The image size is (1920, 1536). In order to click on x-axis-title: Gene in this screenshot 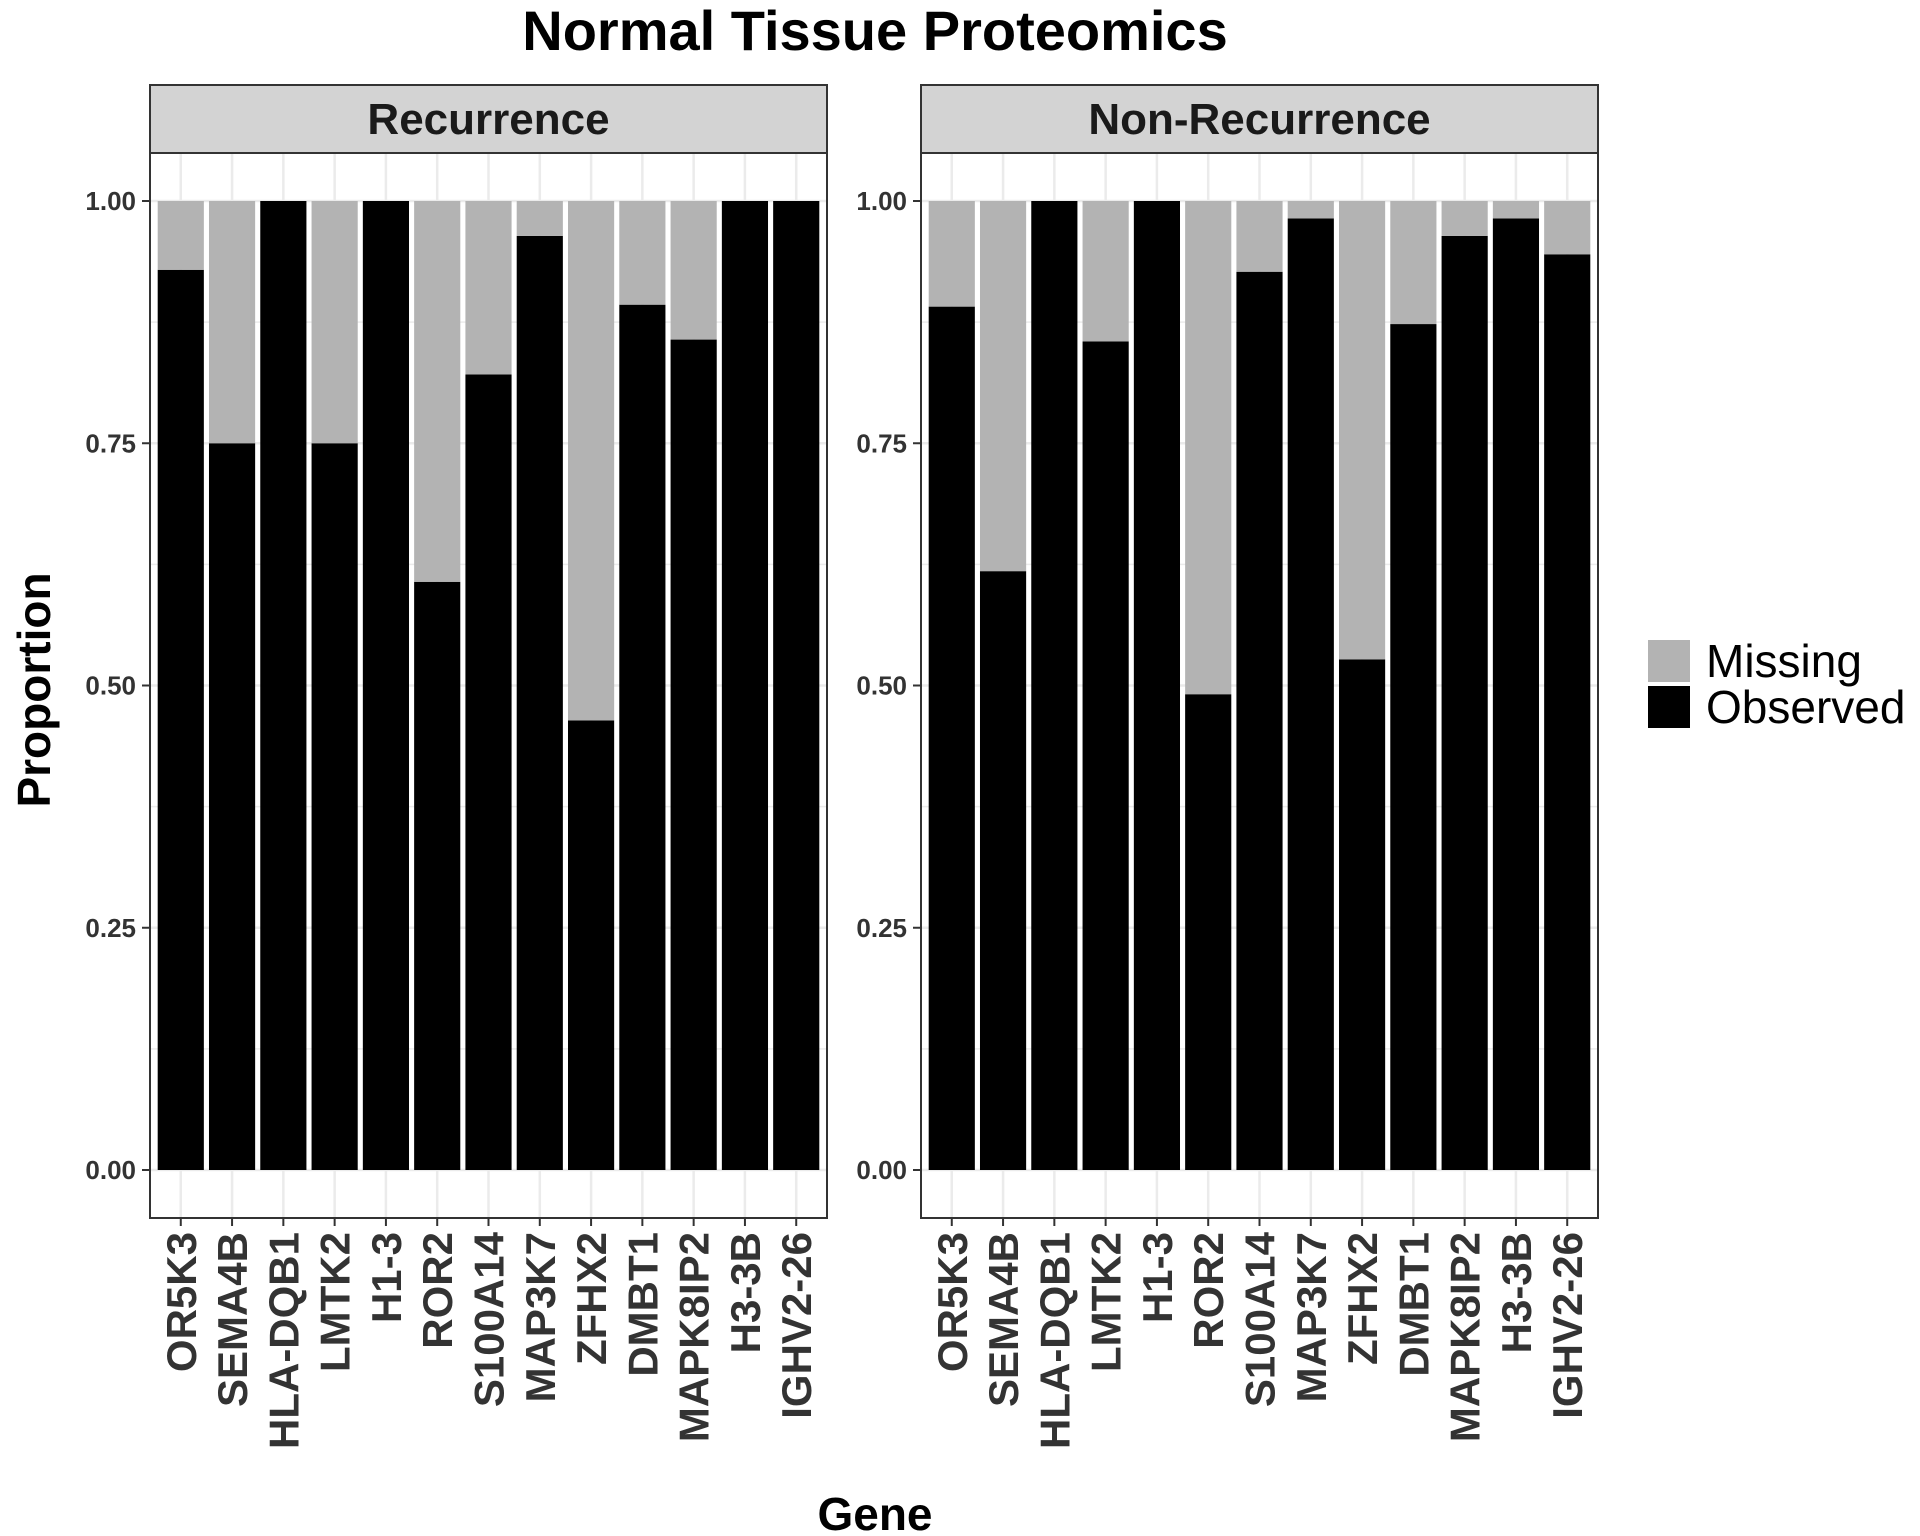, I will do `click(874, 1512)`.